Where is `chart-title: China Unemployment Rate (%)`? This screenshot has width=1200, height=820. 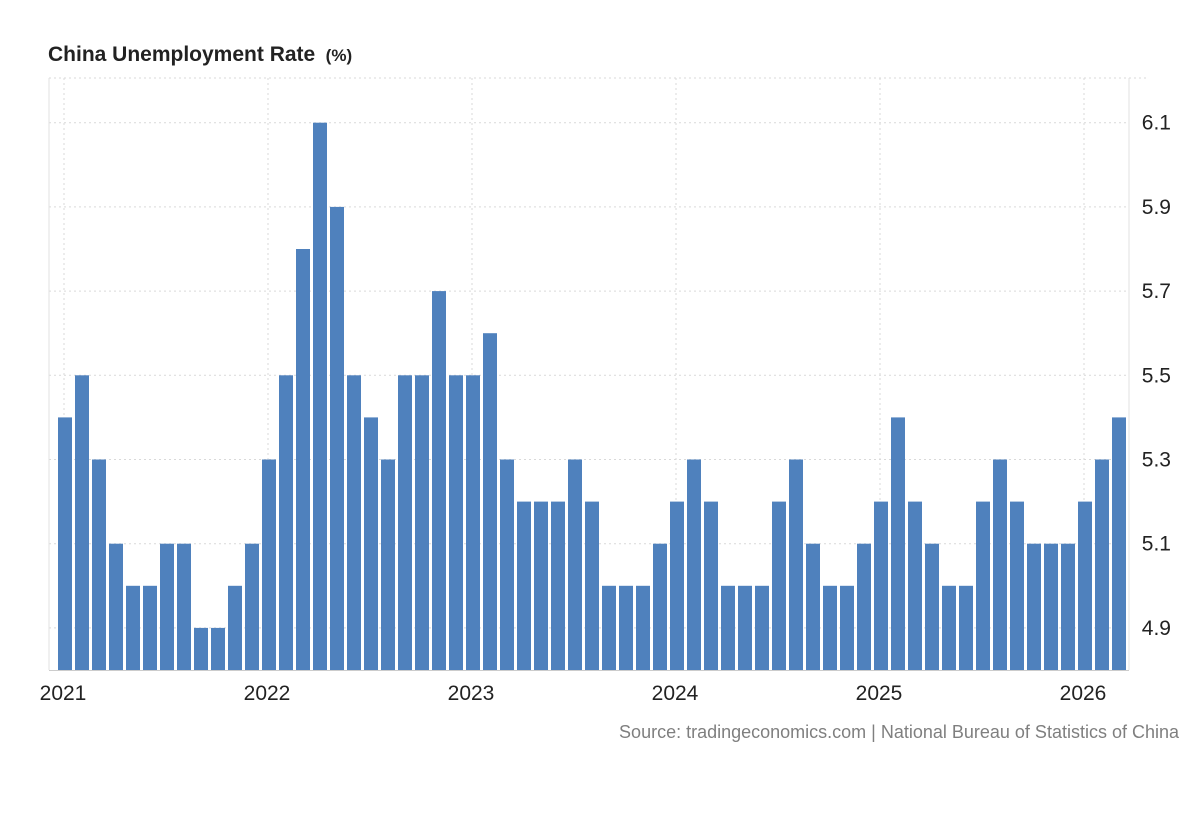 chart-title: China Unemployment Rate (%) is located at coordinates (200, 54).